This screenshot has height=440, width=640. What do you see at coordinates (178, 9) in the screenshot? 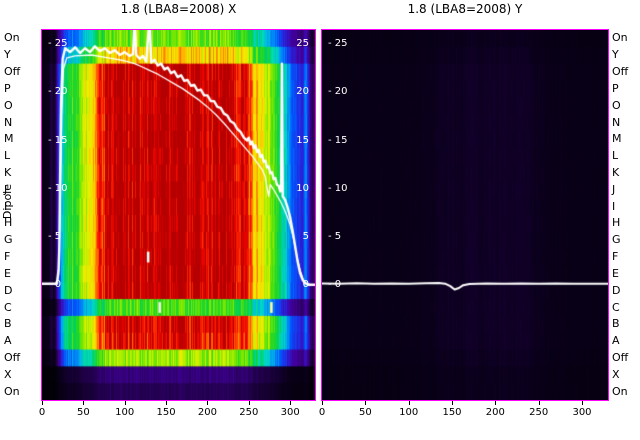
I see `left-panel-title: 1.8 (LBA8=2008) X` at bounding box center [178, 9].